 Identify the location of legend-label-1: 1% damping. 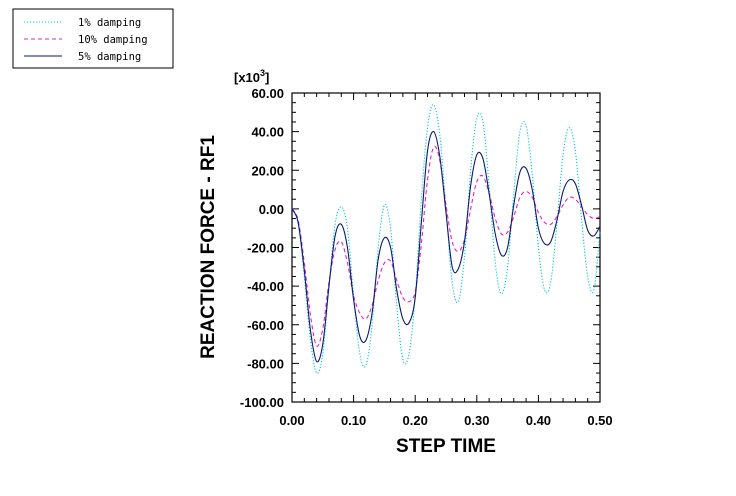
(109, 23).